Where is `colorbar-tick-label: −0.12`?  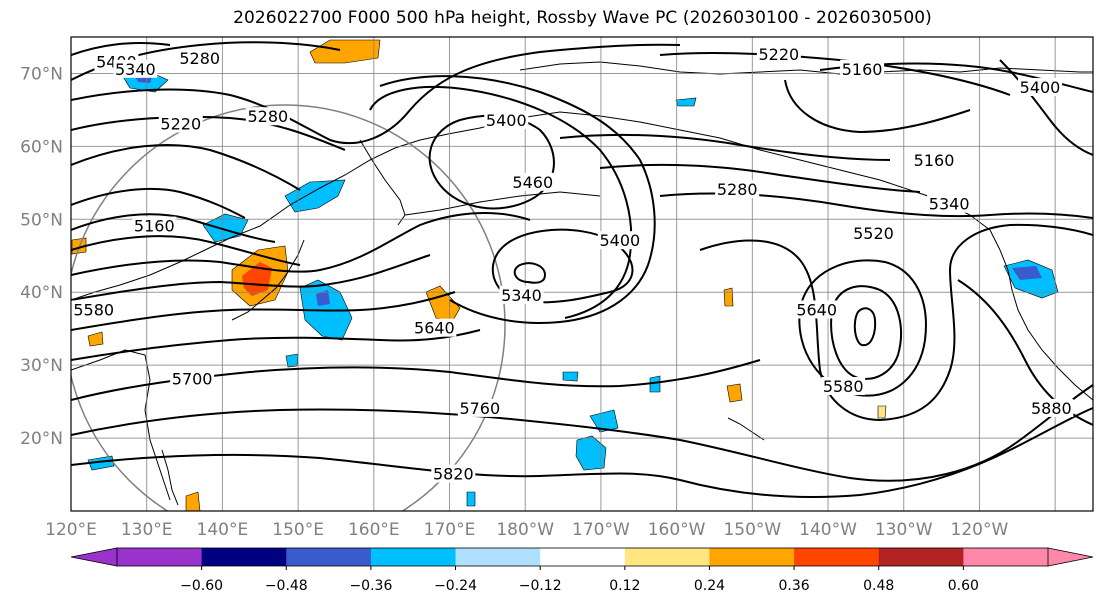
colorbar-tick-label: −0.12 is located at coordinates (540, 586).